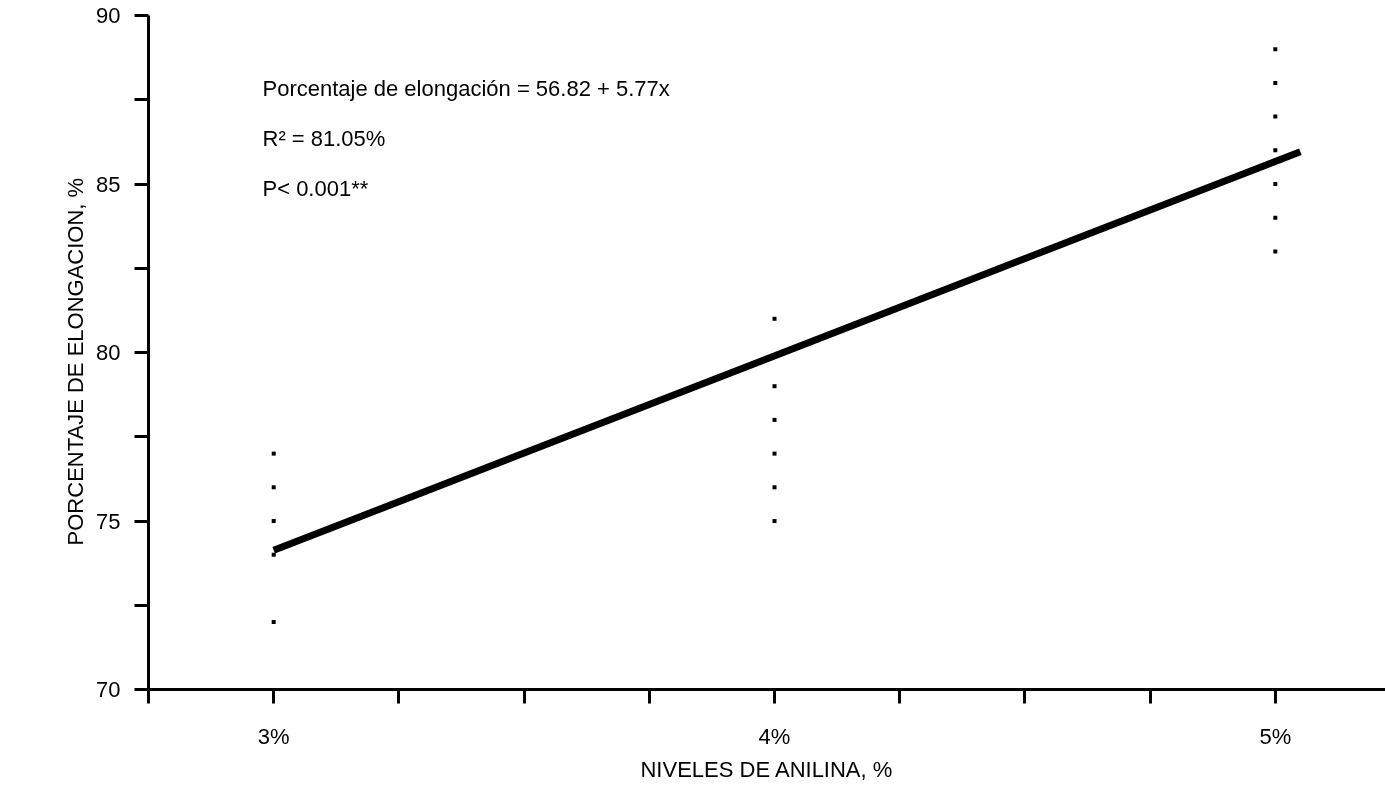 This screenshot has height=794, width=1385. Describe the element at coordinates (315, 188) in the screenshot. I see `annotation: P< 0.001**` at that location.